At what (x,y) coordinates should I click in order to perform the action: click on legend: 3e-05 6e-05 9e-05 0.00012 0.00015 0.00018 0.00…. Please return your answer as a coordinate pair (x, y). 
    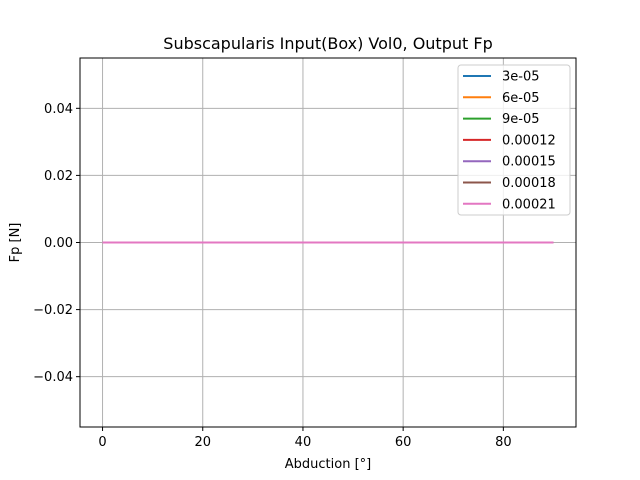
    Looking at the image, I should click on (514, 140).